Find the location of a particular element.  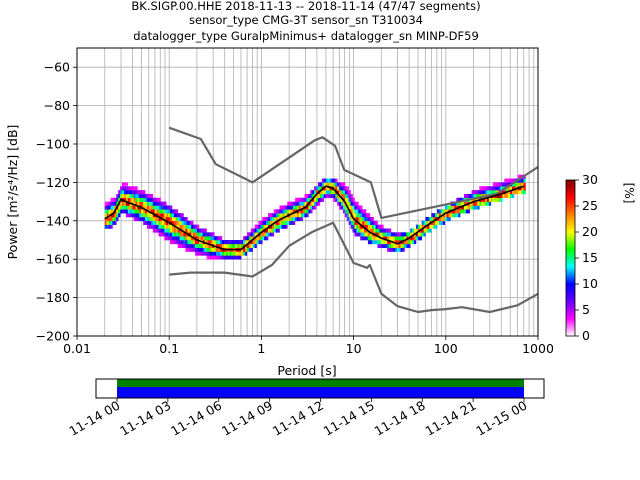

timeline-tick-label: 11-14 18 is located at coordinates (400, 418).